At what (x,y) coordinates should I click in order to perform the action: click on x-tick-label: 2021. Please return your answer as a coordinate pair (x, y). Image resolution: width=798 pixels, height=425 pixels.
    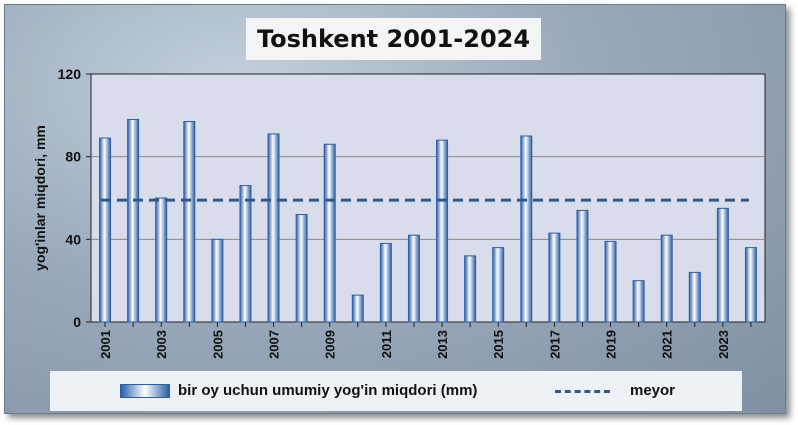
    Looking at the image, I should click on (667, 344).